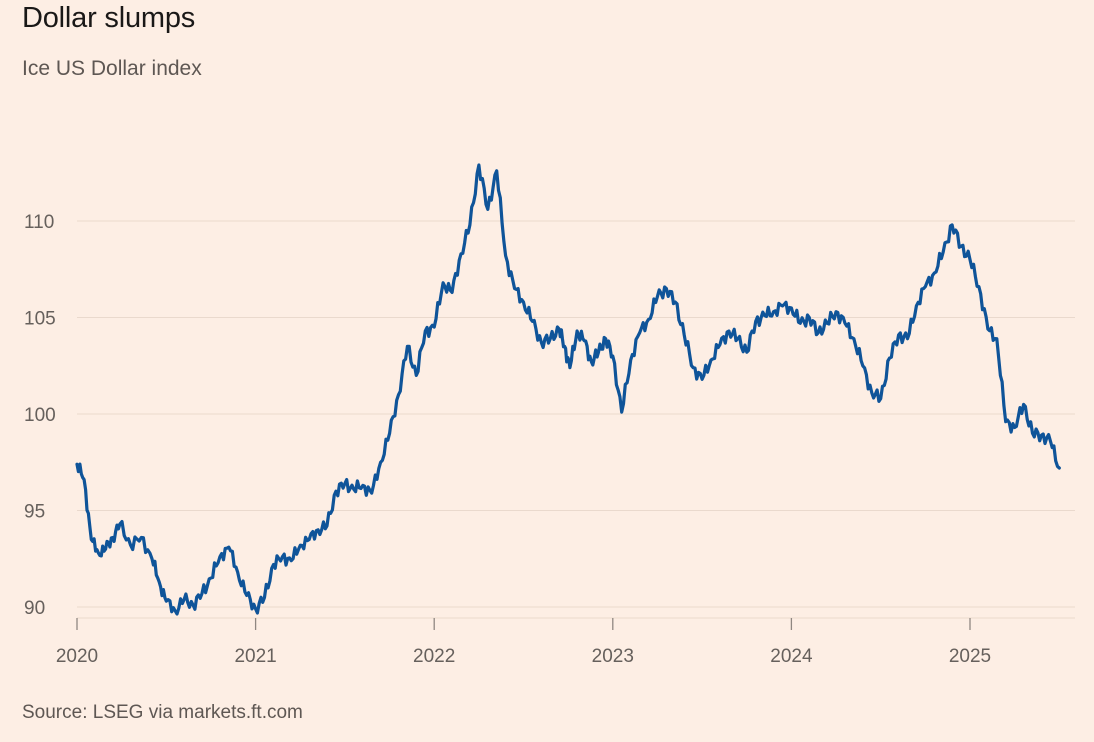 The width and height of the screenshot is (1094, 742). Describe the element at coordinates (34, 608) in the screenshot. I see `y-tick-label: 90` at that location.